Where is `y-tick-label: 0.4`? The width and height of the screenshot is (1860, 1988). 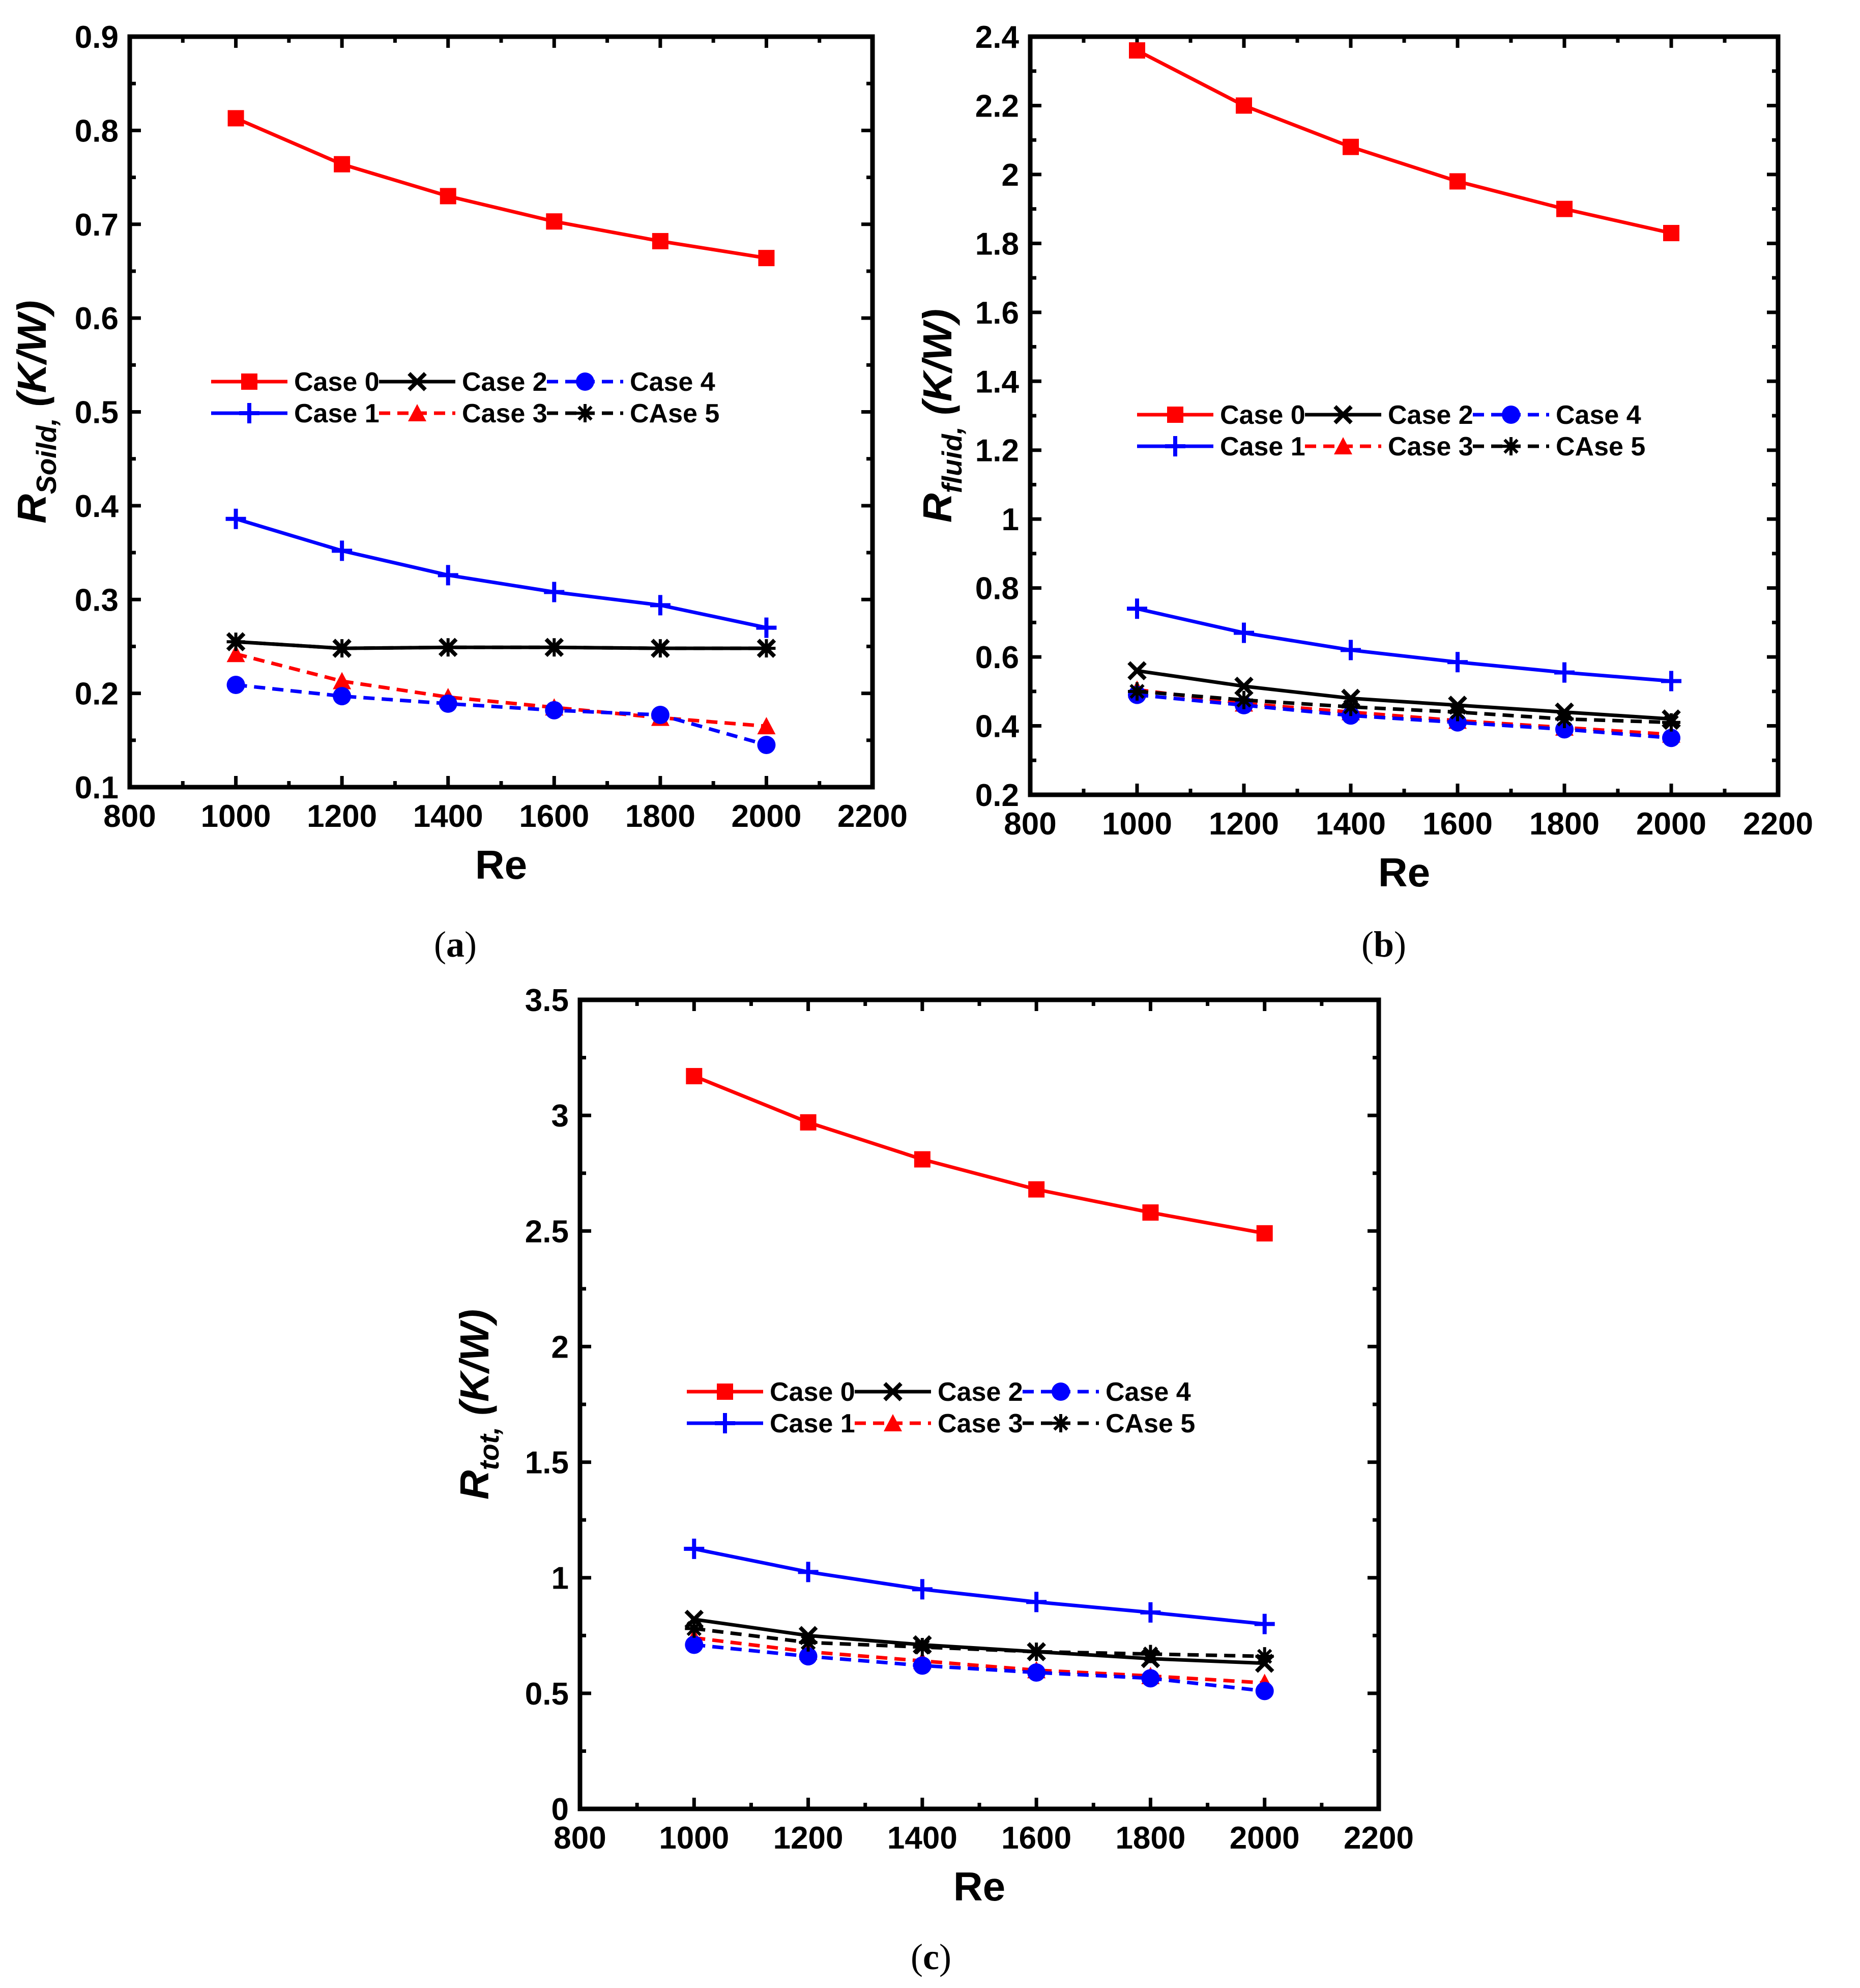
y-tick-label: 0.4 is located at coordinates (997, 726).